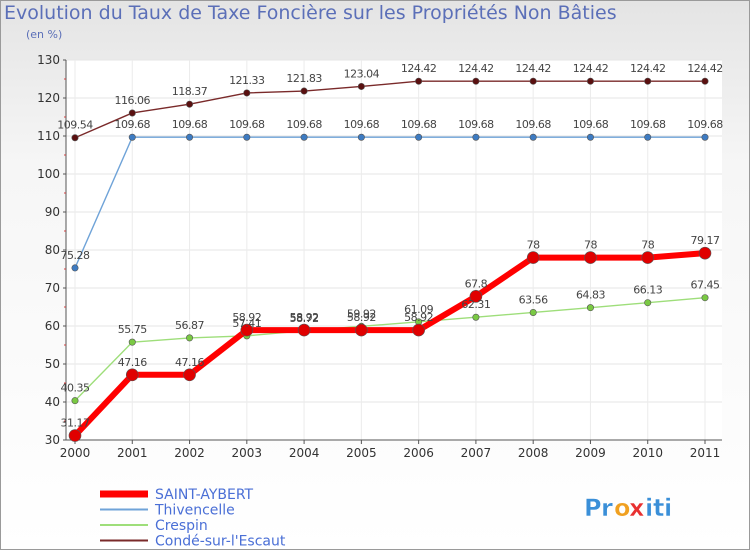 The image size is (750, 550). What do you see at coordinates (190, 91) in the screenshot?
I see `data-label-cond-sur-l-escaut: 118.37` at bounding box center [190, 91].